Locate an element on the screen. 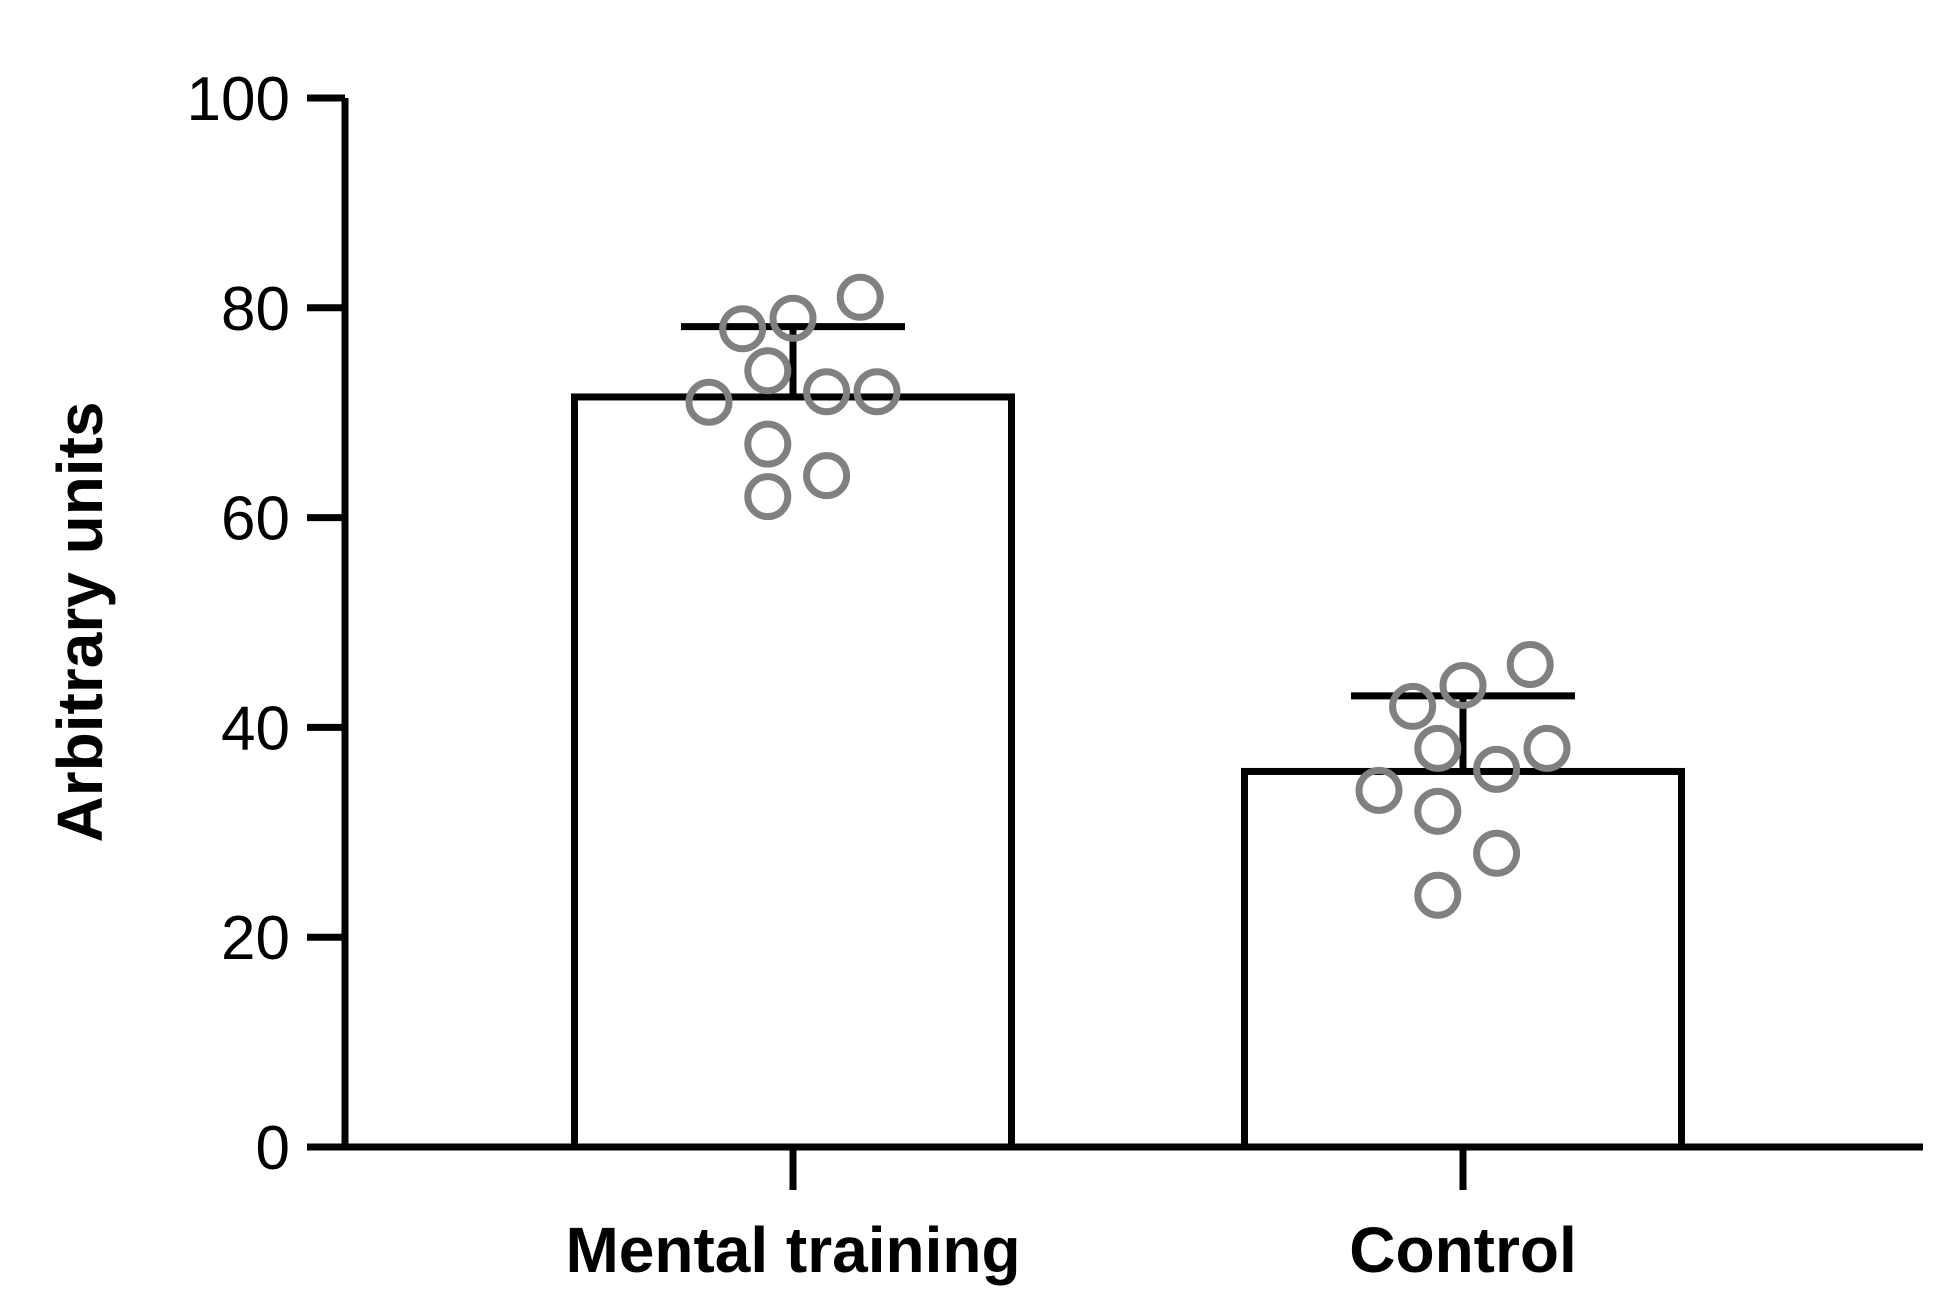 The height and width of the screenshot is (1305, 1954). y-tick-label: 80 is located at coordinates (255, 309).